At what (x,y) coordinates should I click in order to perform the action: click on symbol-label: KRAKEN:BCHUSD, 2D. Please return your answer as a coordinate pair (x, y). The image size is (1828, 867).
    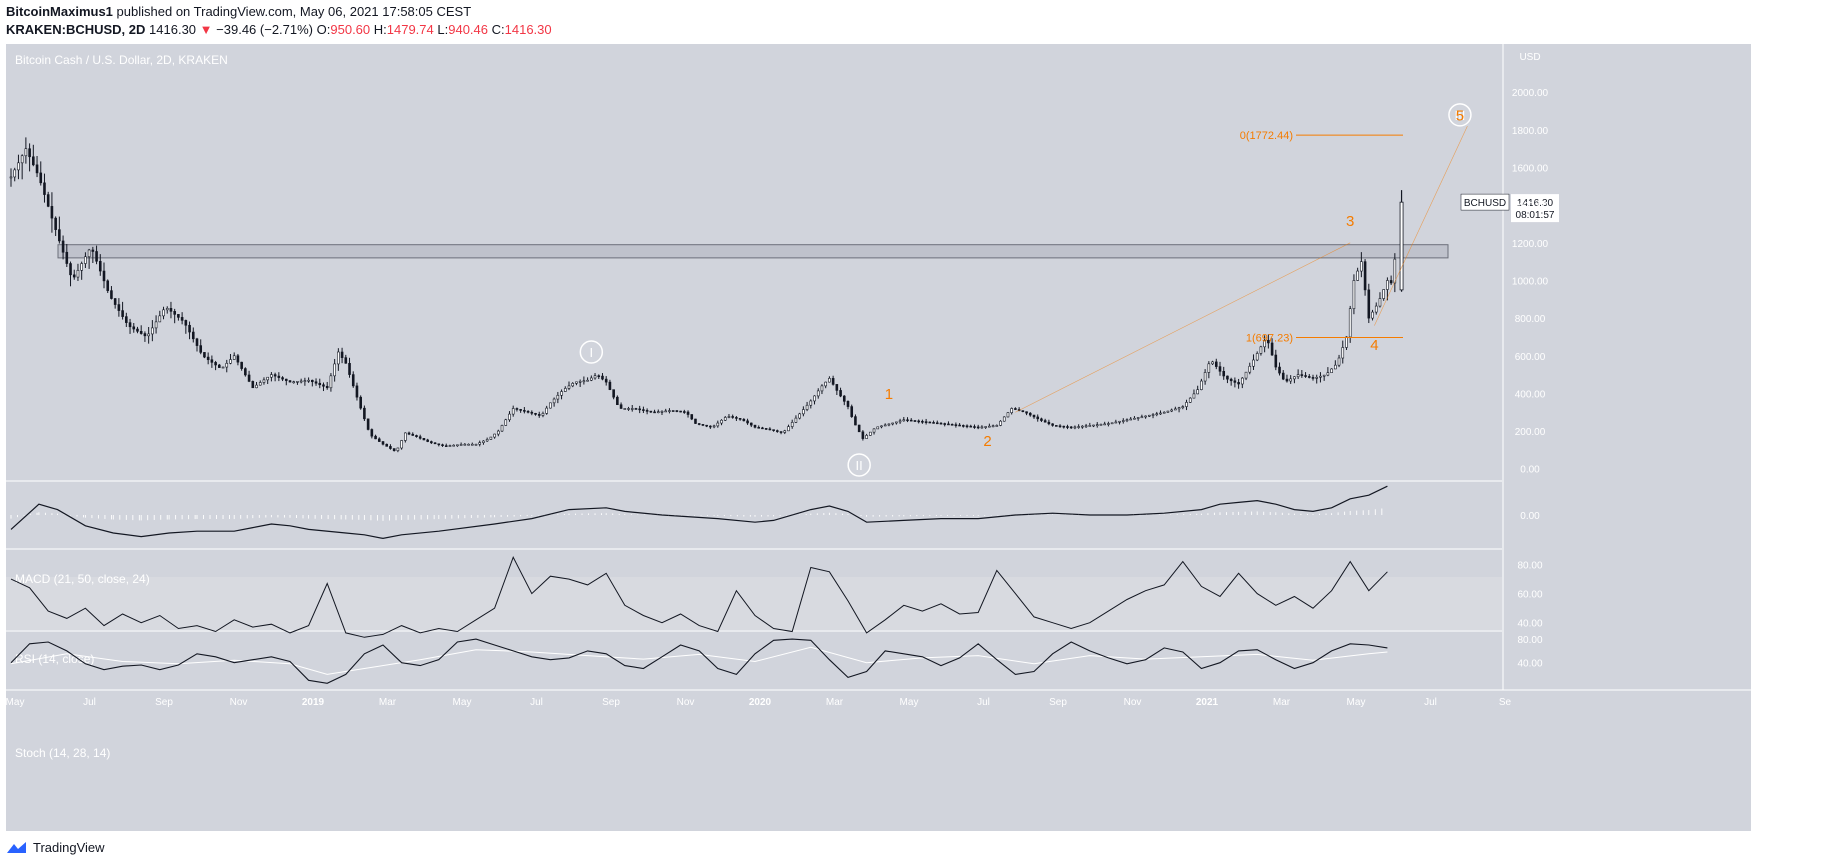
    Looking at the image, I should click on (76, 29).